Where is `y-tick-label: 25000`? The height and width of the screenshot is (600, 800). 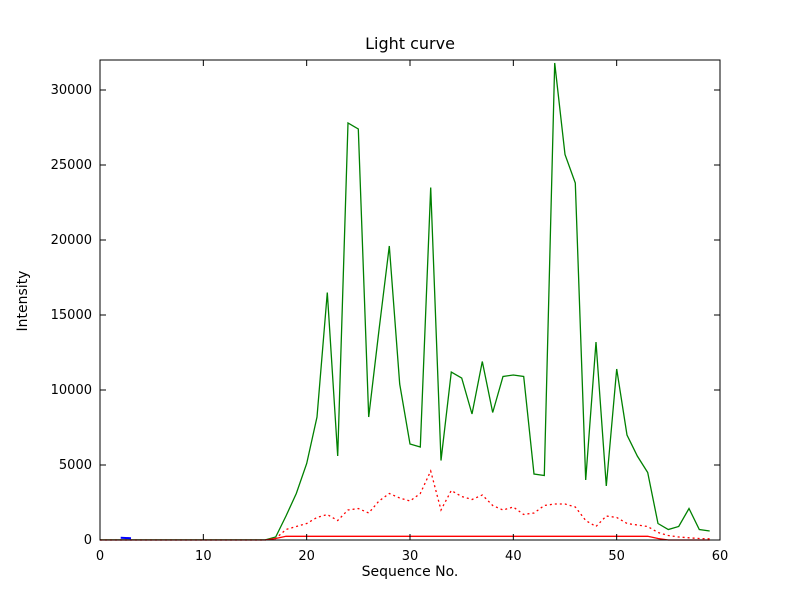 y-tick-label: 25000 is located at coordinates (71, 165).